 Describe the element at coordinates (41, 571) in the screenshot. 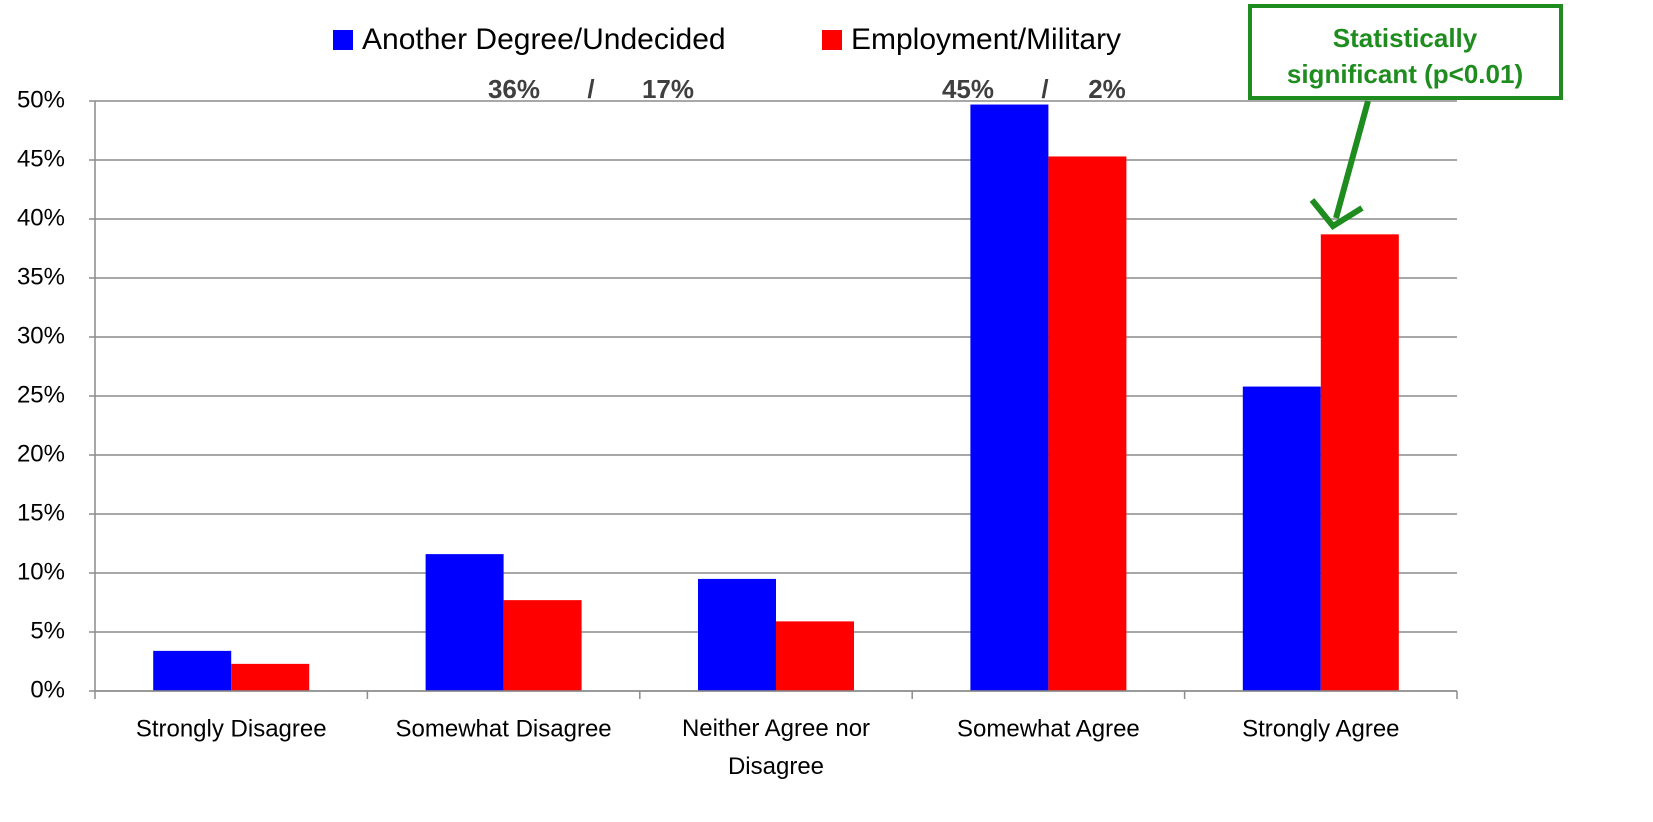

I see `y-tick-label: 10%` at that location.